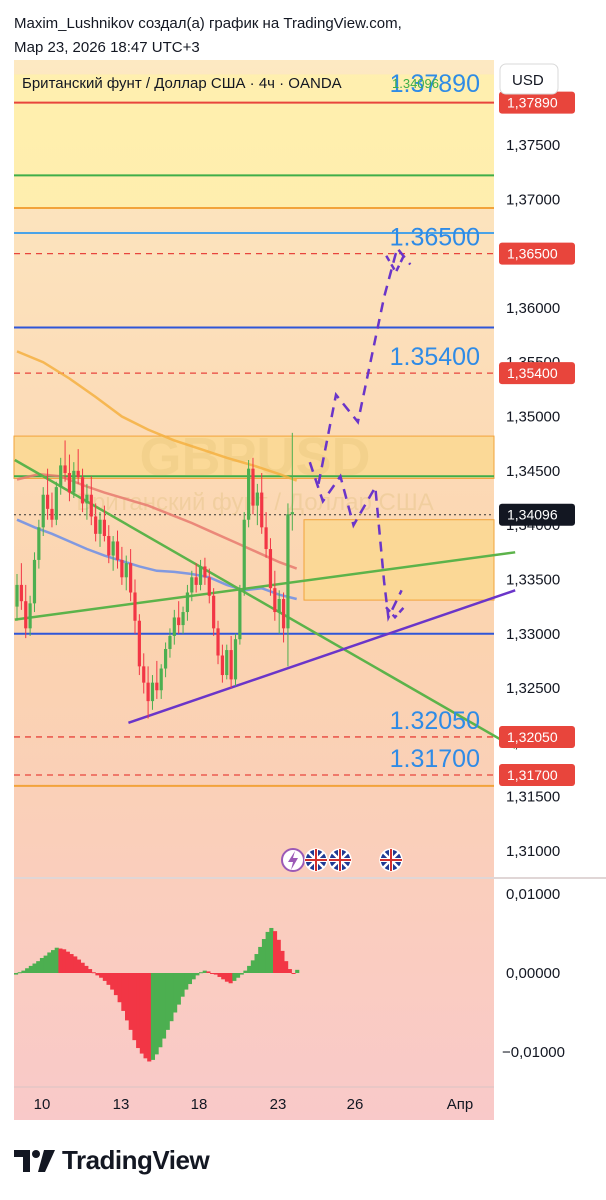 Image resolution: width=606 pixels, height=1200 pixels. Describe the element at coordinates (435, 84) in the screenshot. I see `level-label-0: 1.37890` at that location.